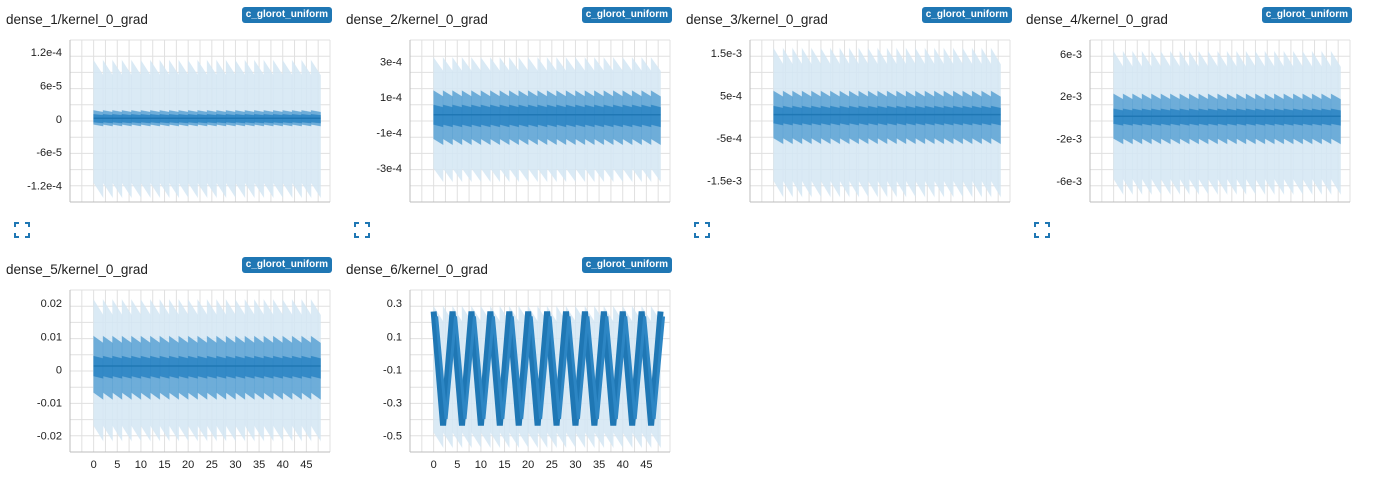  I want to click on histogram-plot: 3e-4 1e-4 -1e-4 -3e-4, so click(510, 128).